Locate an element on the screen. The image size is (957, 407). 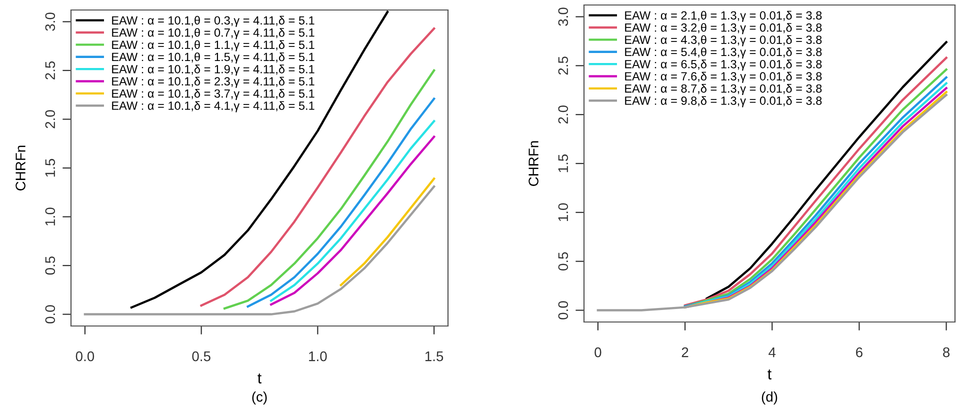
legend-label: EAW : α = 10.1,δ = 1.9,γ = 4.11,δ = 5.1 is located at coordinates (213, 70).